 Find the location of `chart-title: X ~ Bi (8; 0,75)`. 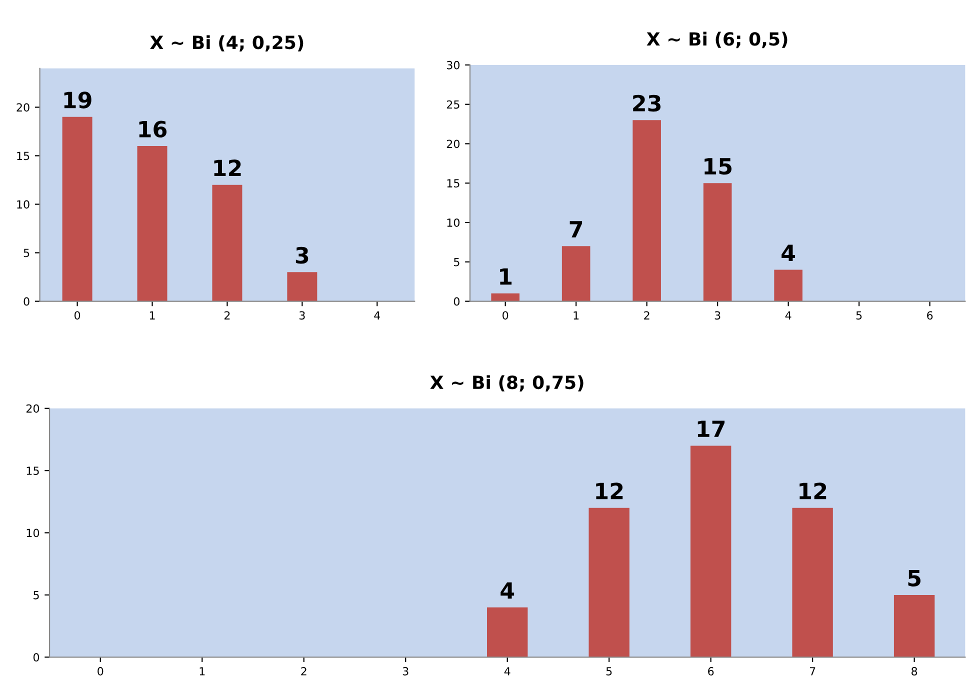

chart-title: X ~ Bi (8; 0,75) is located at coordinates (507, 383).